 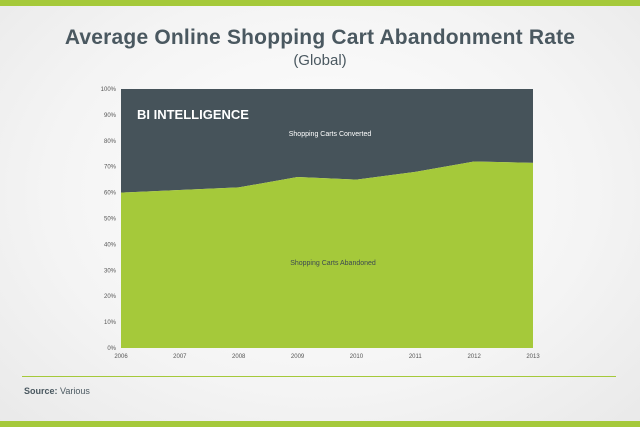 What do you see at coordinates (109, 90) in the screenshot?
I see `y-tick-label: 100%` at bounding box center [109, 90].